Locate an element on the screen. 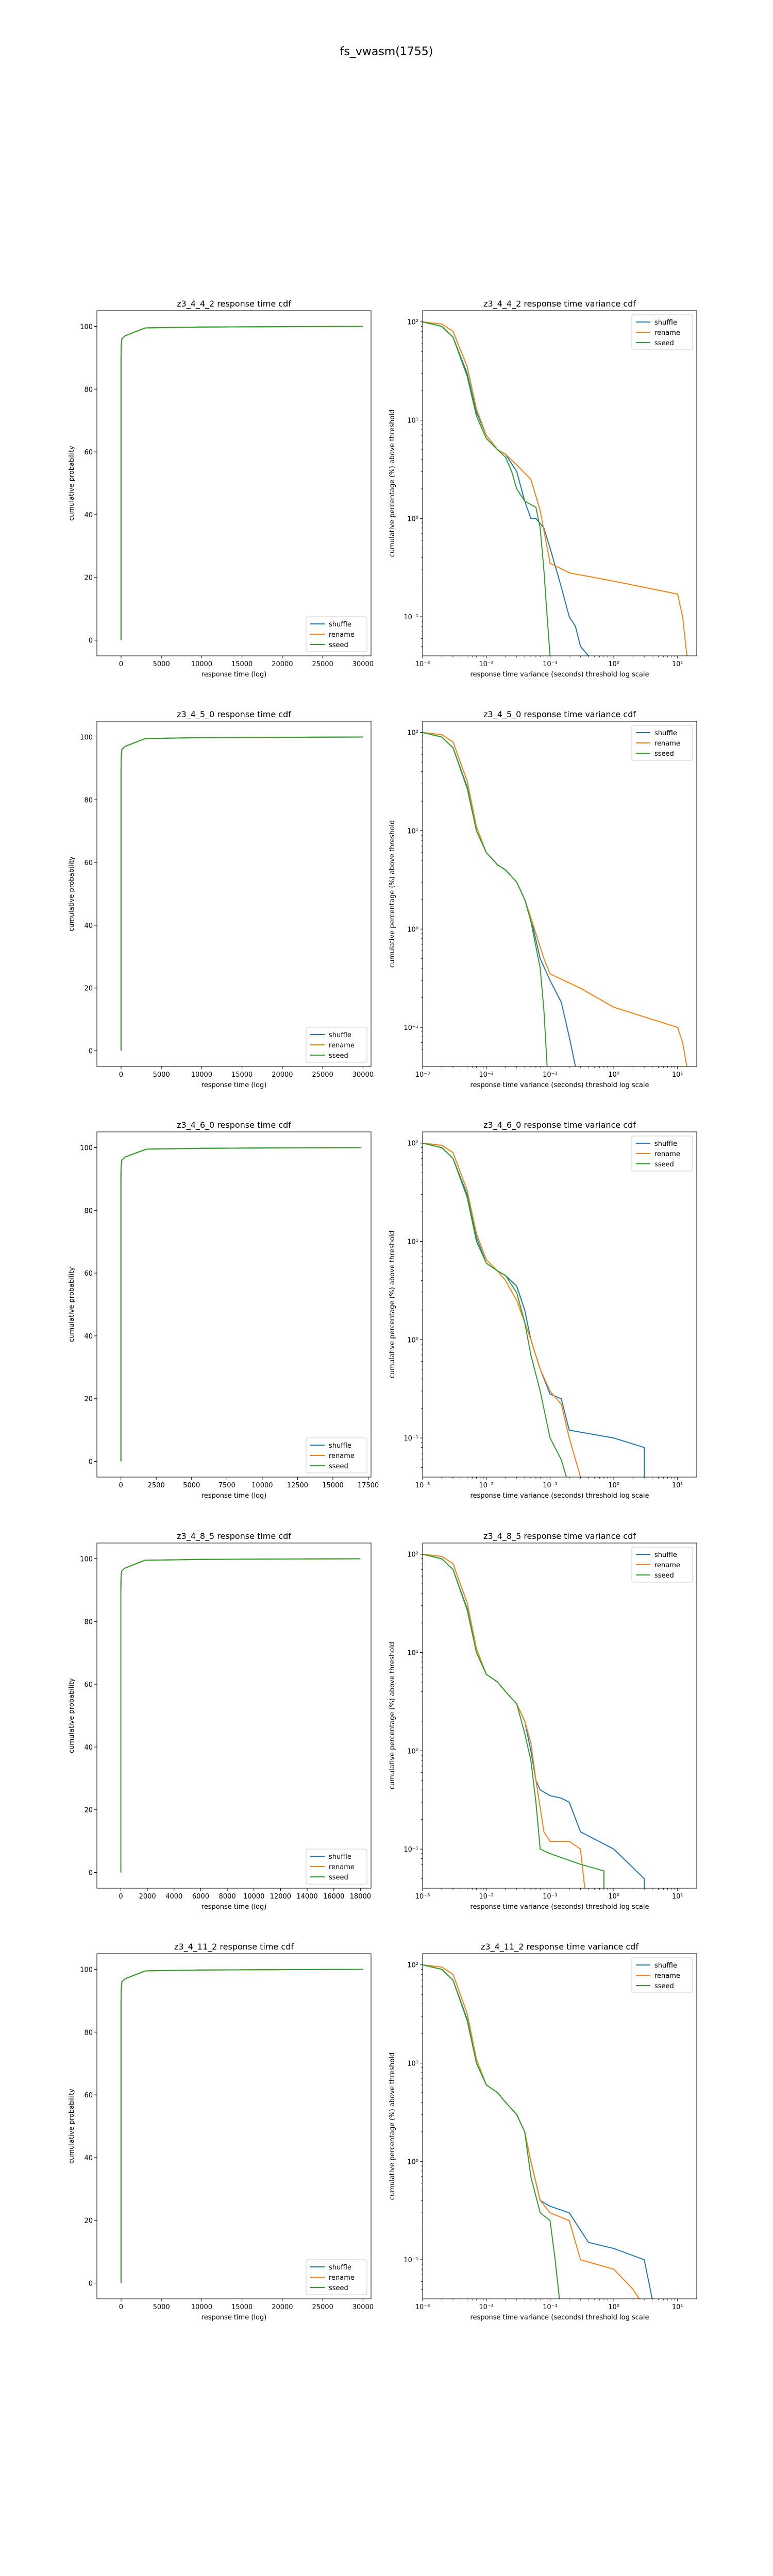 The image size is (773, 2576). chart-title: z3_4_8_5 response time cdf is located at coordinates (234, 1536).